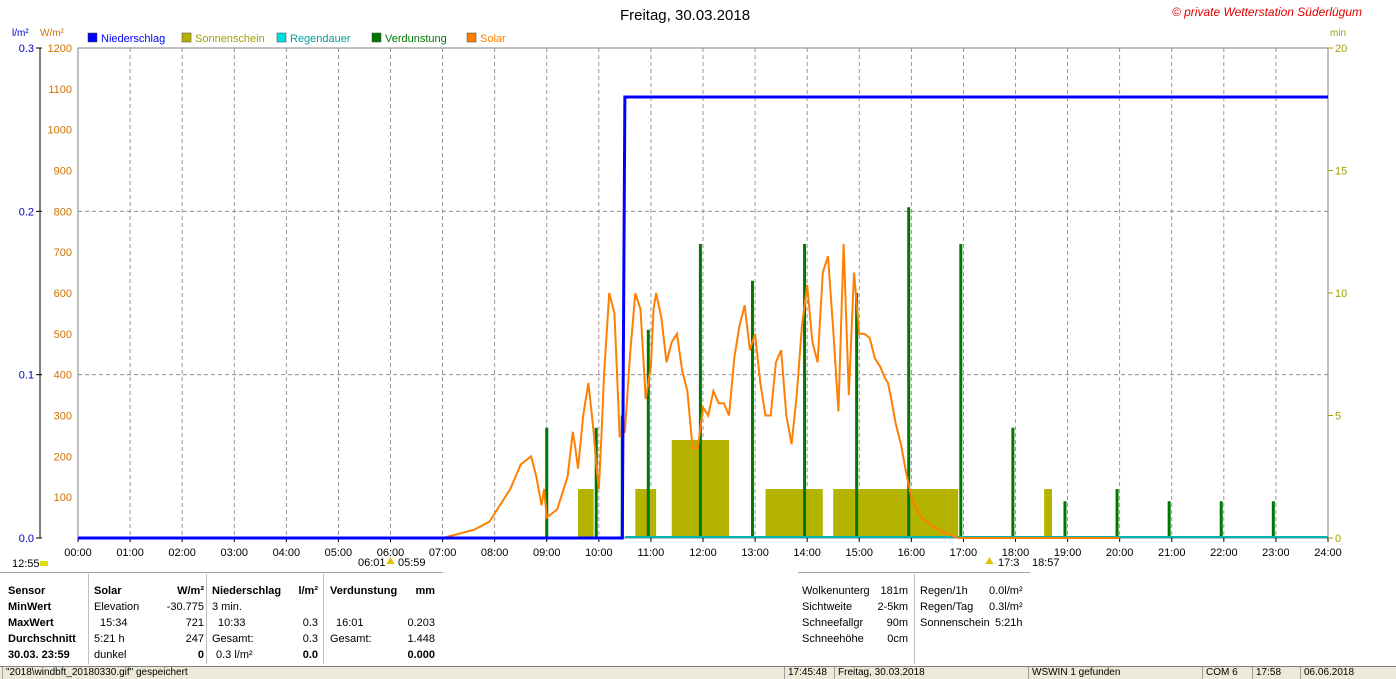 The height and width of the screenshot is (679, 1396). Describe the element at coordinates (351, 639) in the screenshot. I see `evap-total-label: Gesamt:` at that location.